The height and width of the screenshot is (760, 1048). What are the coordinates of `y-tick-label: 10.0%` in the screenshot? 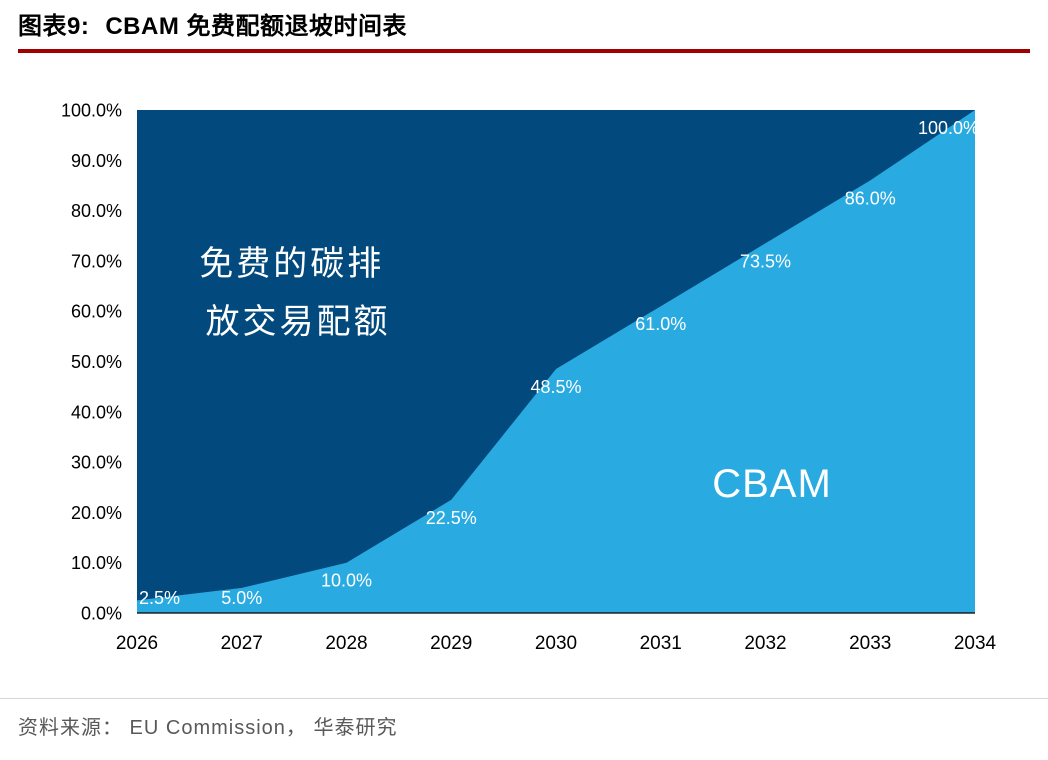 It's located at (96, 563).